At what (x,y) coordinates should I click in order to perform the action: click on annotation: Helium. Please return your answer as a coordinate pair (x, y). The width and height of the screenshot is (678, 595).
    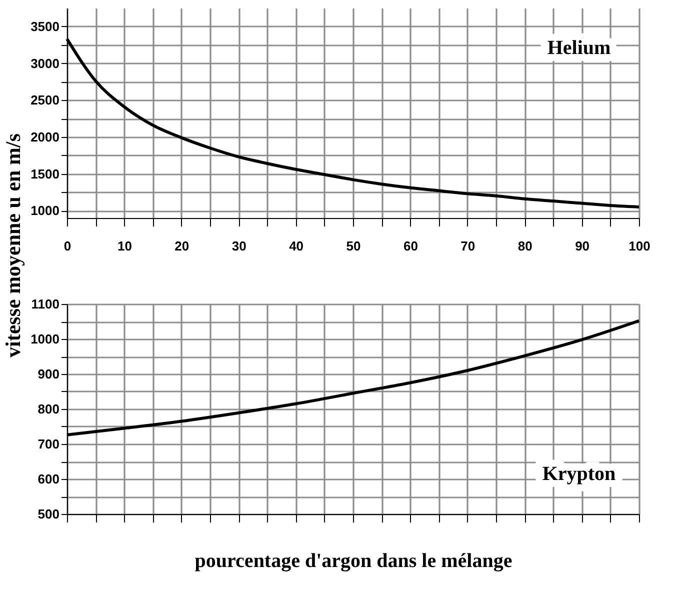
    Looking at the image, I should click on (579, 48).